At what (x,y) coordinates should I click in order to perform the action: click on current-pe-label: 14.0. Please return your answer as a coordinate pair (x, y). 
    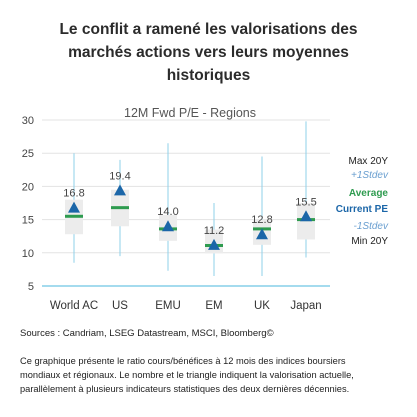
    Looking at the image, I should click on (167, 212).